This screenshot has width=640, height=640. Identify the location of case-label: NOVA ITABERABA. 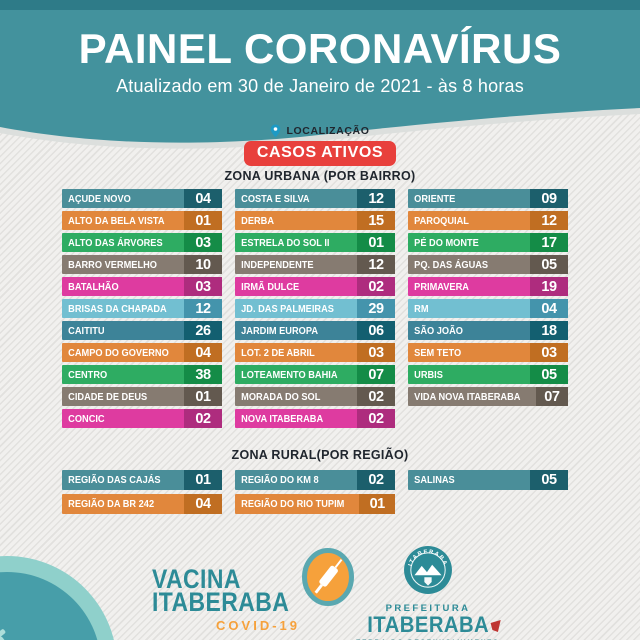
(282, 418).